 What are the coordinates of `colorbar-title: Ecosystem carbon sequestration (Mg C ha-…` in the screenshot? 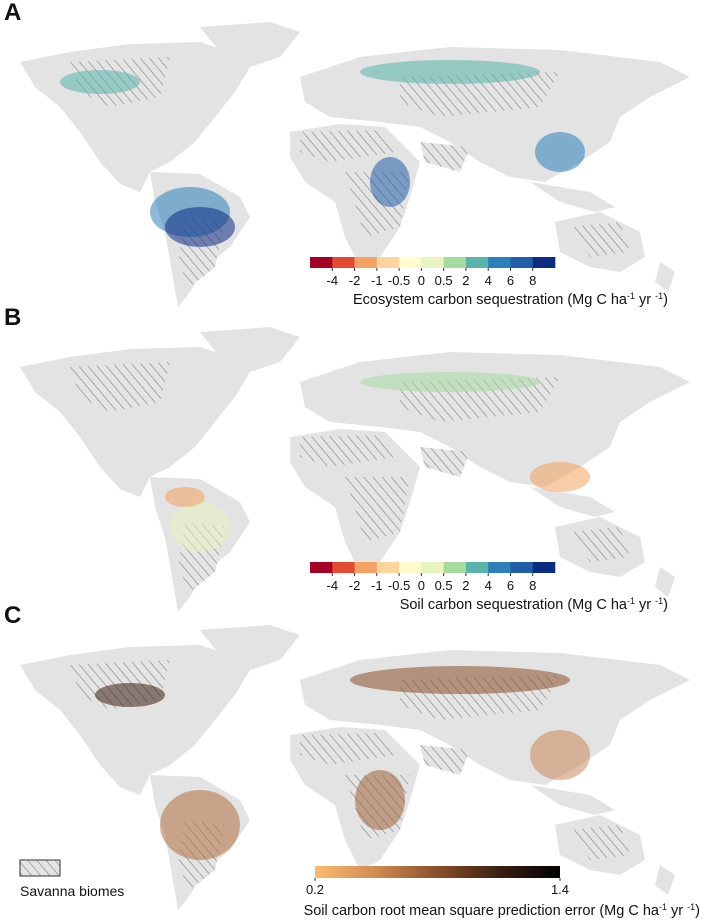 It's located at (510, 299).